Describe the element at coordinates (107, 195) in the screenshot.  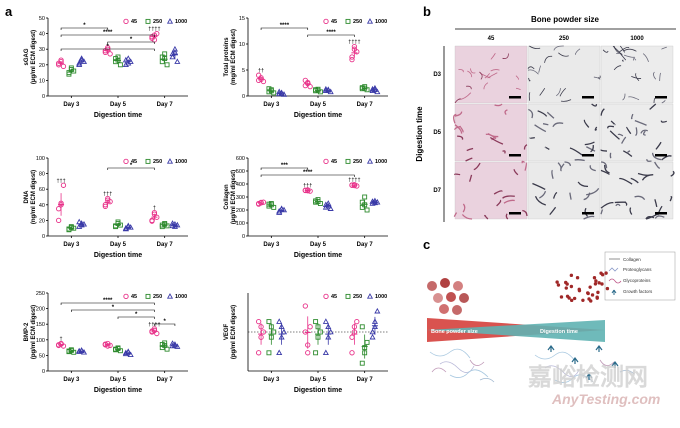
I see `dagger-label: †††` at that location.